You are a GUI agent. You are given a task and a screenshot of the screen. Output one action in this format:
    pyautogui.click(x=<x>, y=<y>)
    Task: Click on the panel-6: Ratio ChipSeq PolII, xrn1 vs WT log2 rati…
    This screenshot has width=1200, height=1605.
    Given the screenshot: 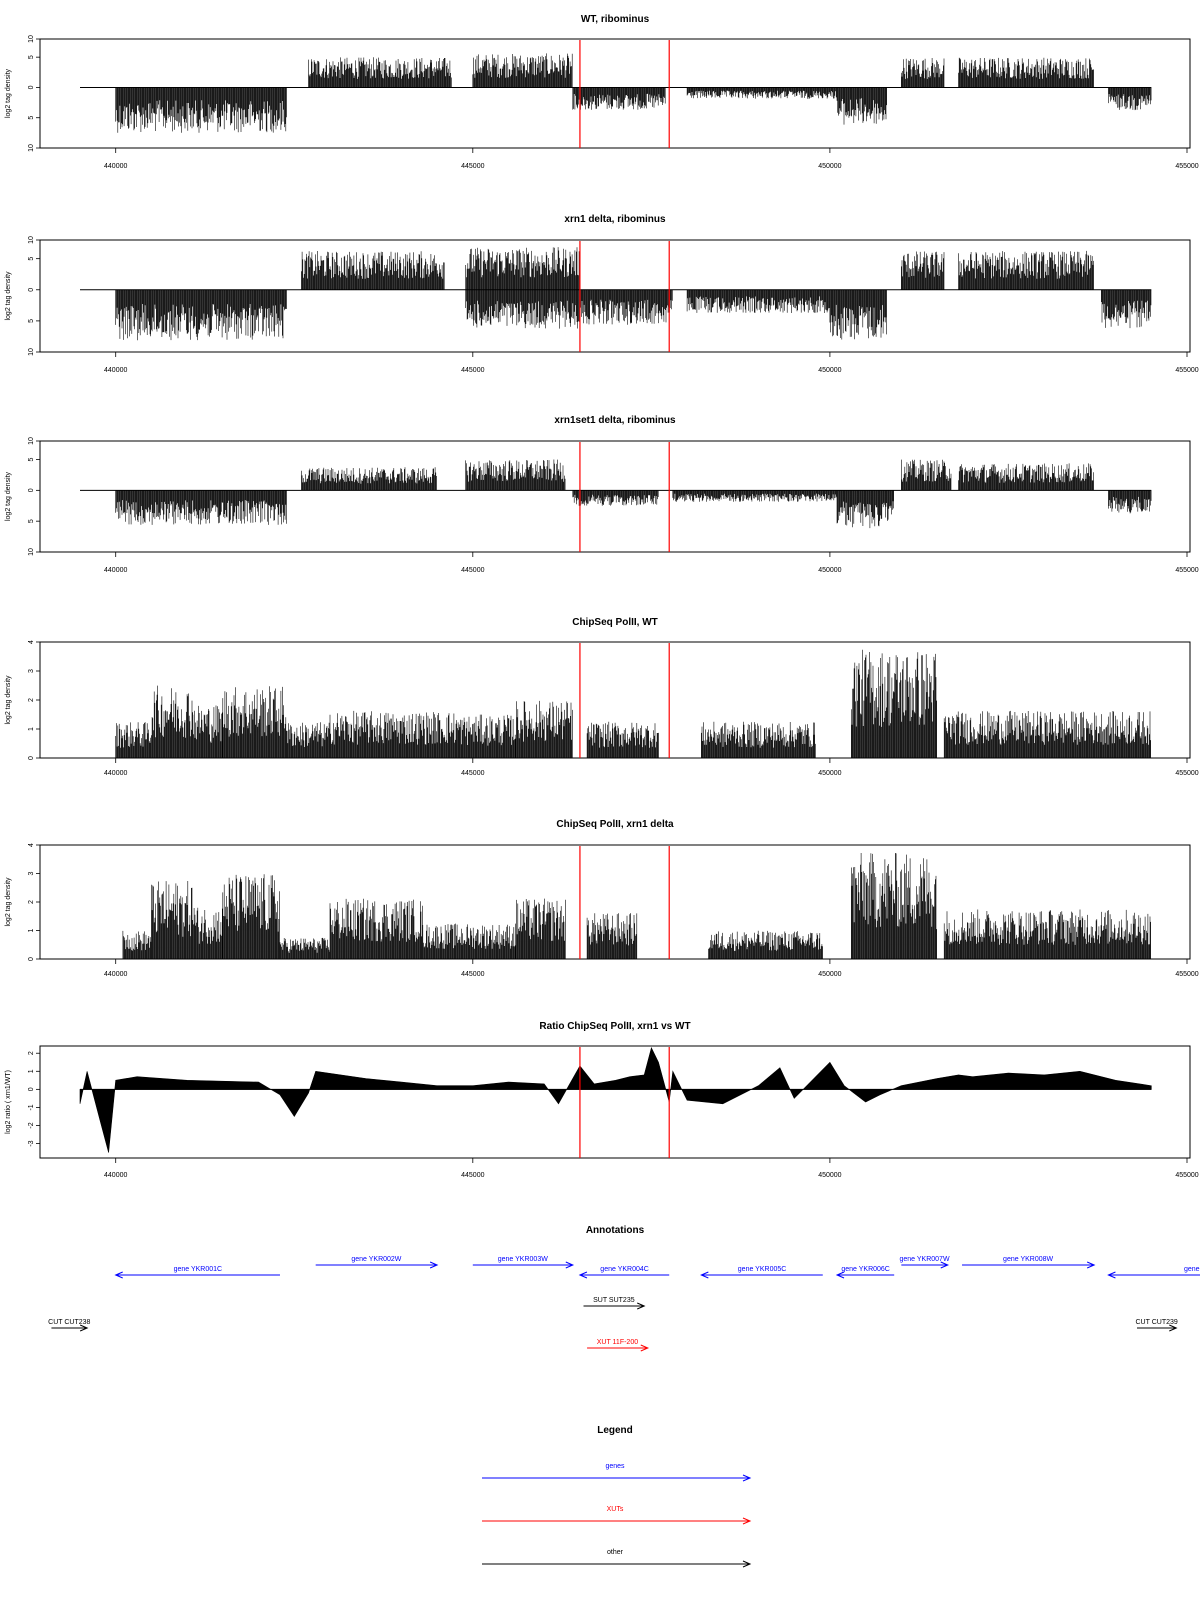 What is the action you would take?
    pyautogui.click(x=602, y=1100)
    